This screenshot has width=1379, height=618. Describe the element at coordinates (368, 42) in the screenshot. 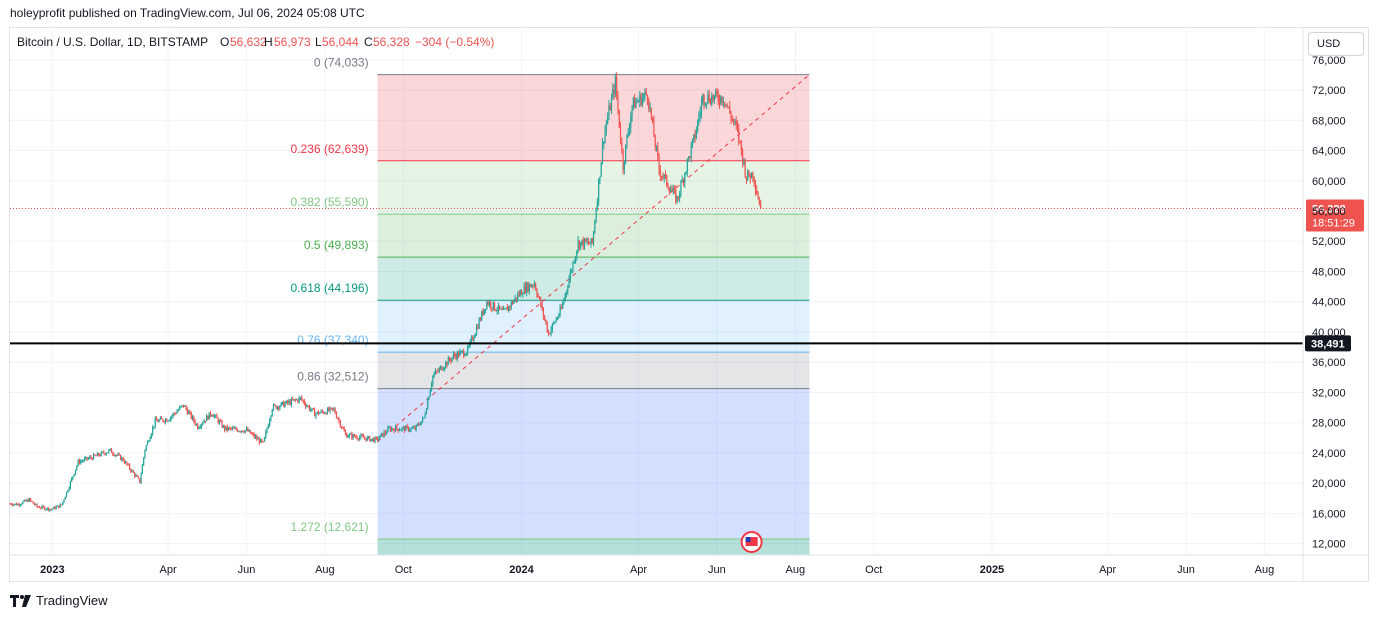

I see `legend-close-label: C` at that location.